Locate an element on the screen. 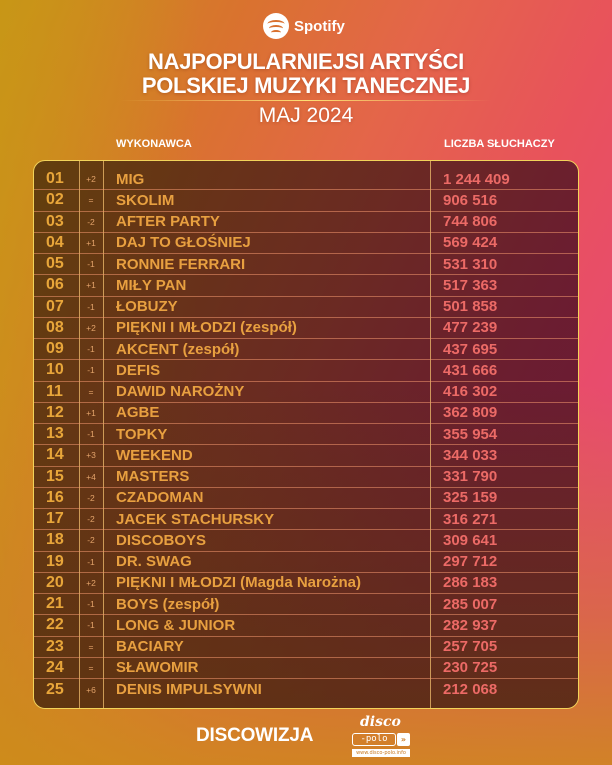 Image resolution: width=612 pixels, height=765 pixels. rank-cell: 24 is located at coordinates (55, 667).